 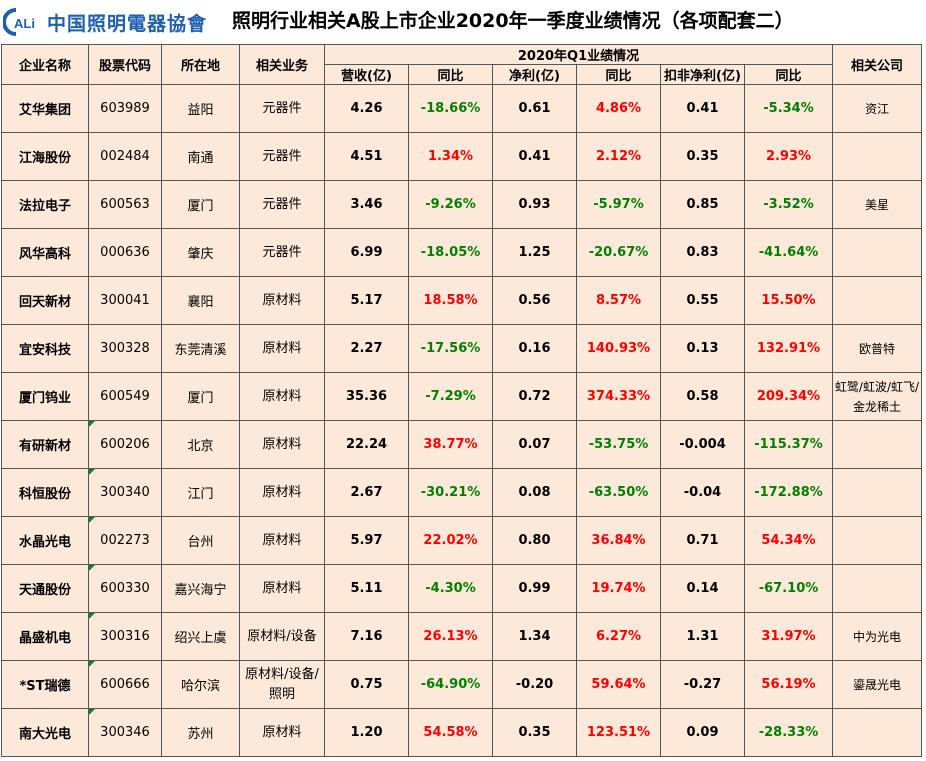 What do you see at coordinates (45, 588) in the screenshot?
I see `cell-company-name: 天通股份` at bounding box center [45, 588].